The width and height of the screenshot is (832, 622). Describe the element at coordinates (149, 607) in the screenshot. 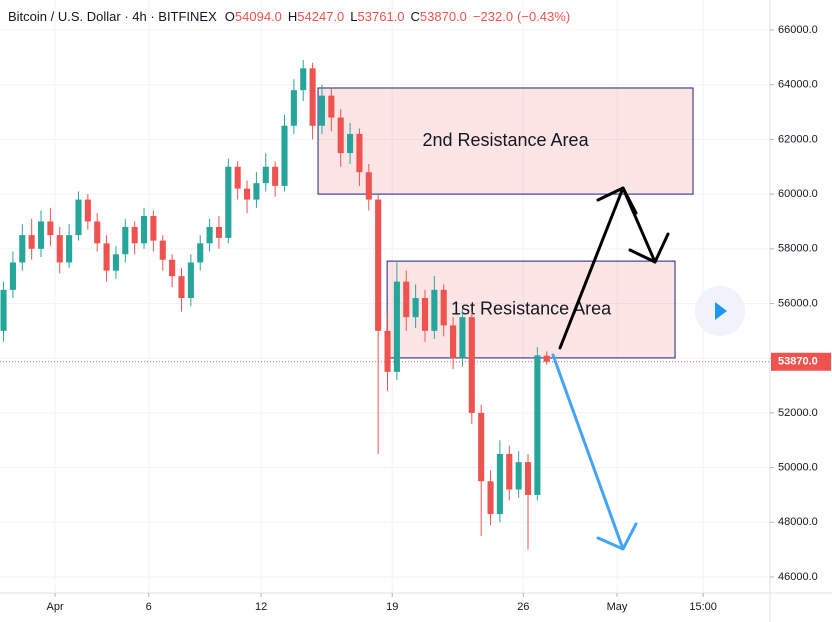

I see `x-tick-label: 6` at that location.